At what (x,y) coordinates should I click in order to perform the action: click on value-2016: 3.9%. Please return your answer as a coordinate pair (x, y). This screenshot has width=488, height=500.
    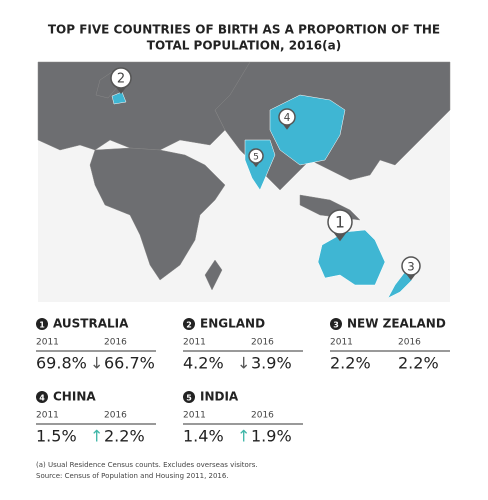
    Looking at the image, I should click on (271, 363).